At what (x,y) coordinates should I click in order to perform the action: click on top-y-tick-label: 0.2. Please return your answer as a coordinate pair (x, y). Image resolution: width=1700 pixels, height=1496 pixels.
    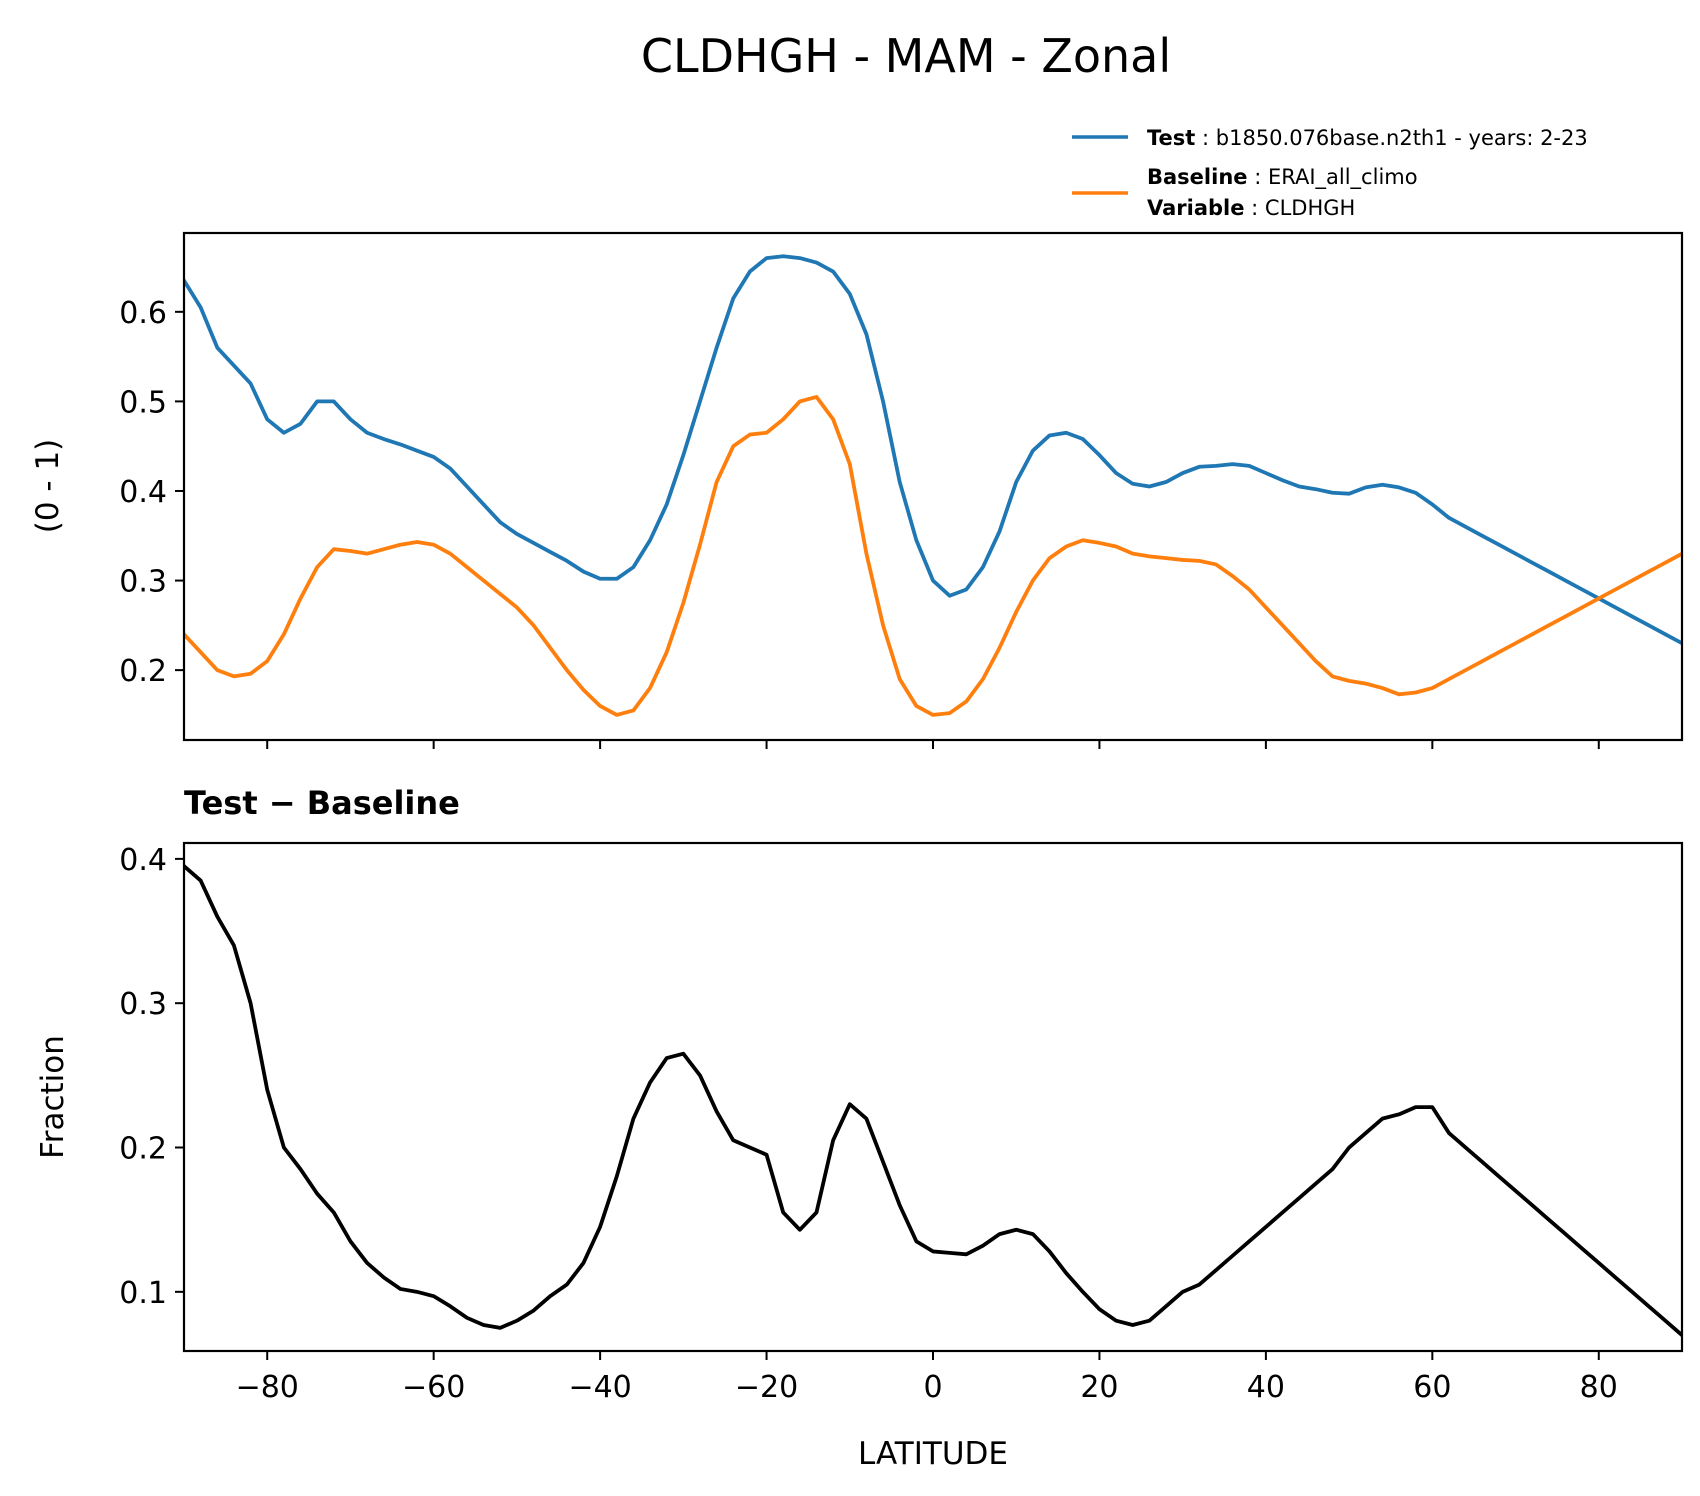
    Looking at the image, I should click on (143, 671).